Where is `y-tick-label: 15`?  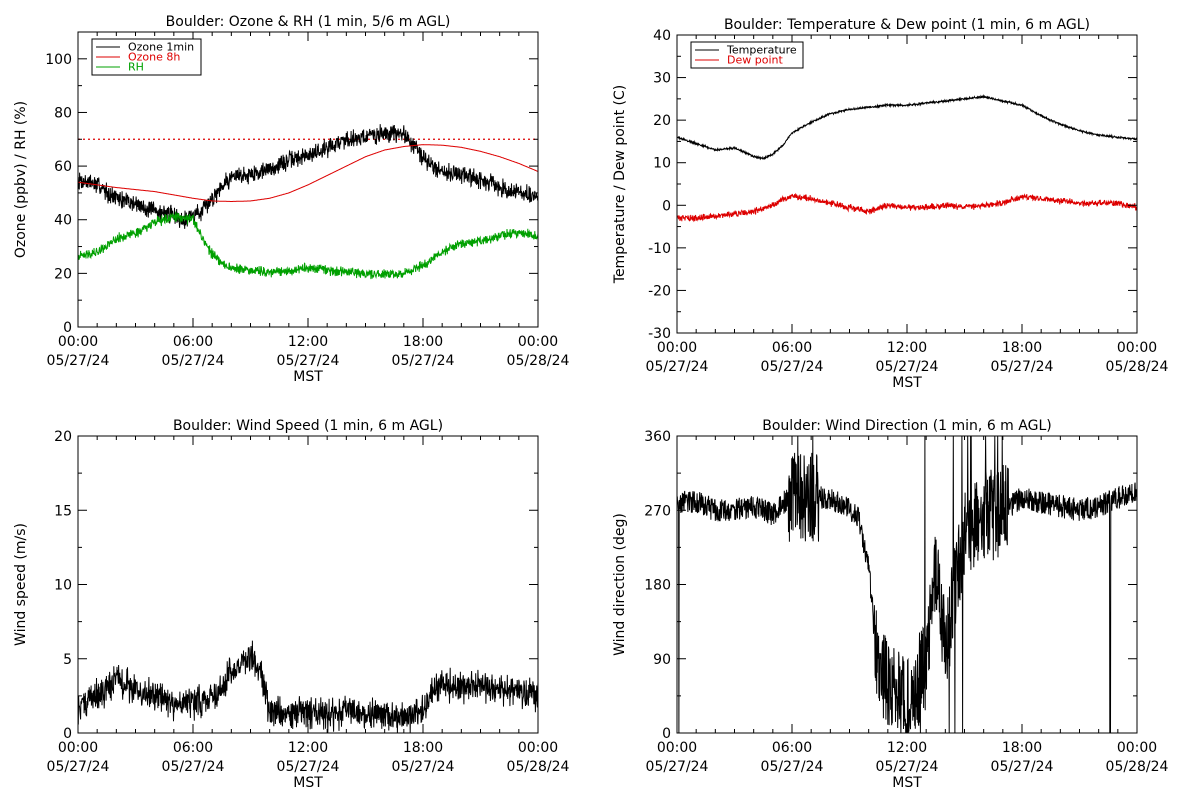
y-tick-label: 15 is located at coordinates (63, 511).